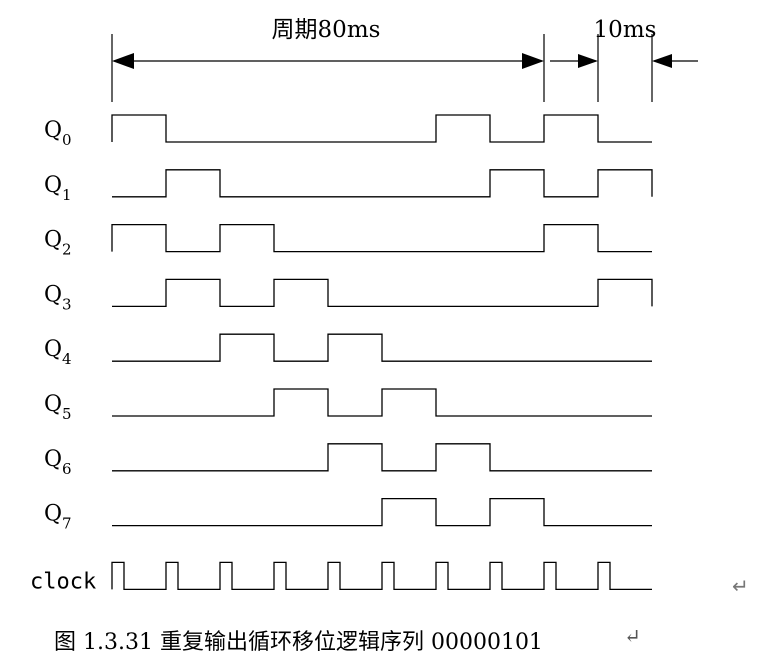 The height and width of the screenshot is (666, 778). I want to click on signal-label-q7: Q7, so click(58, 517).